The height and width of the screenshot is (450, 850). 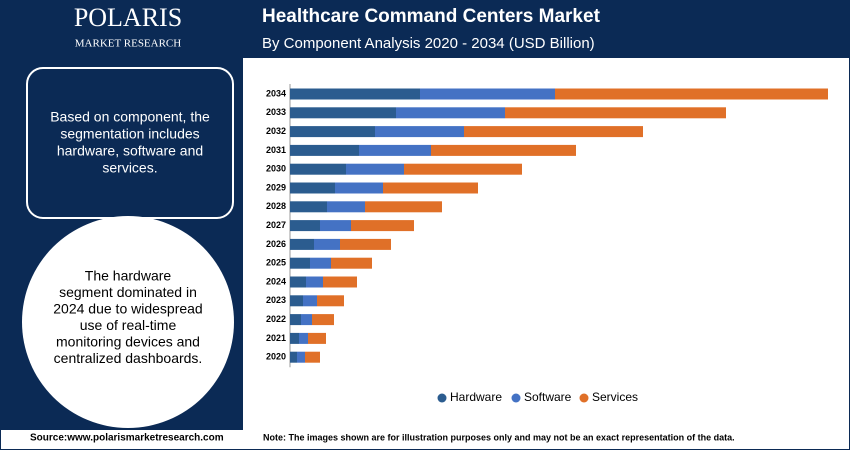 I want to click on box-text: hardware, software and, so click(x=130, y=151).